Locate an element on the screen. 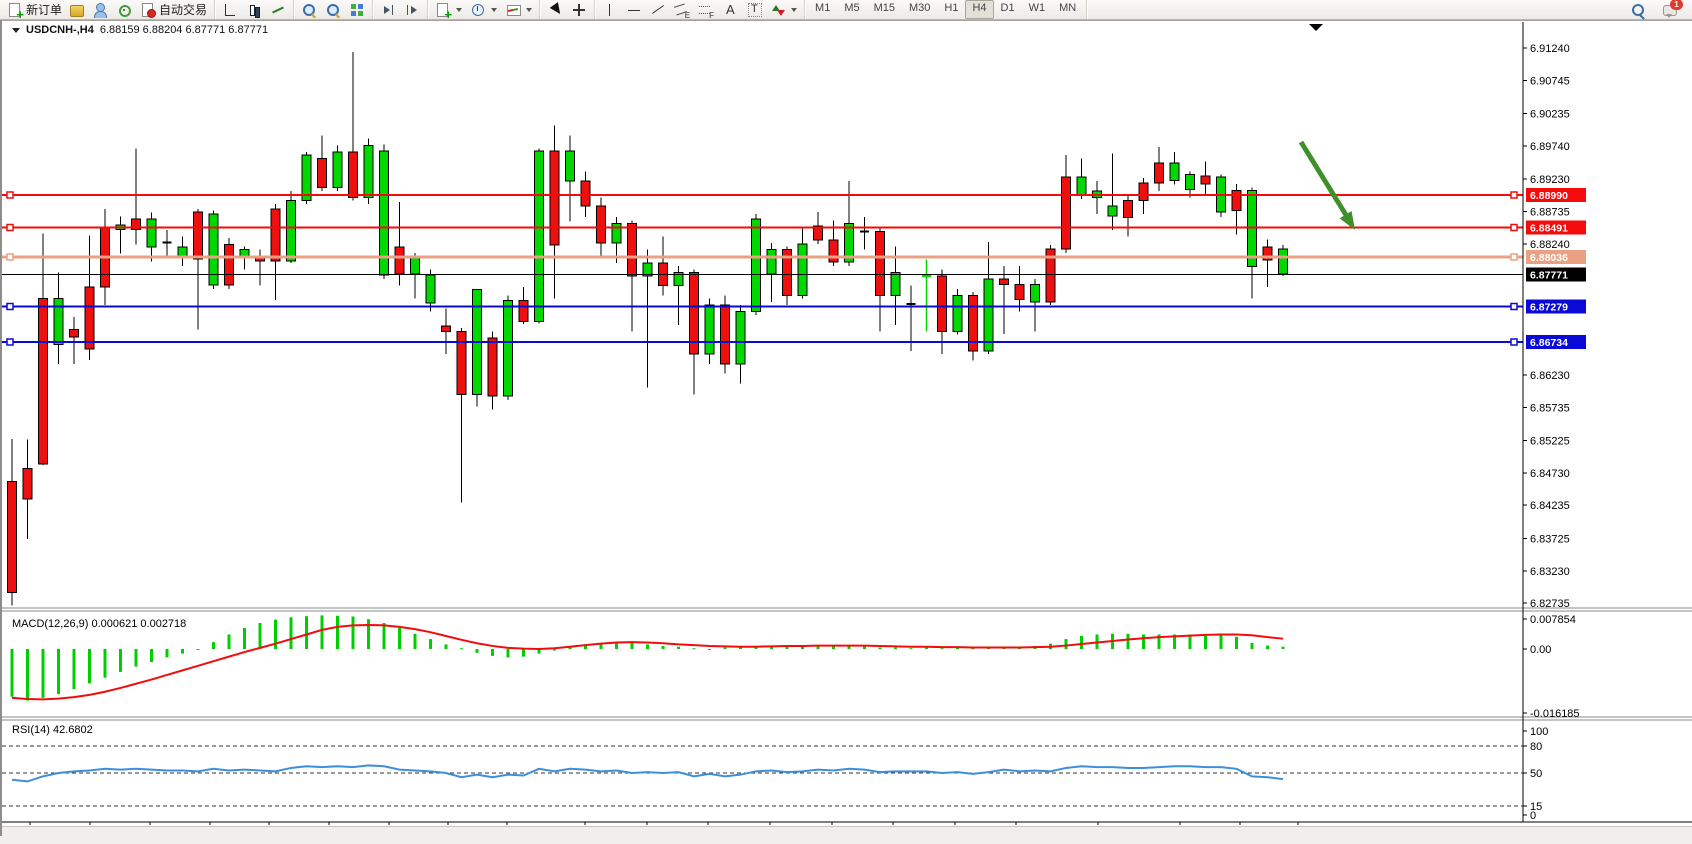 The image size is (1692, 844). toolbar-group-objects-a is located at coordinates (484, 11).